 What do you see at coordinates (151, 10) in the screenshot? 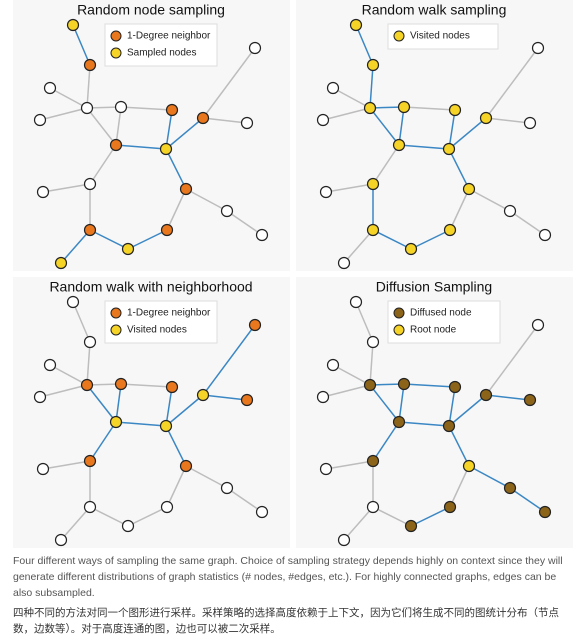
I see `panel-title: Random node sampling` at bounding box center [151, 10].